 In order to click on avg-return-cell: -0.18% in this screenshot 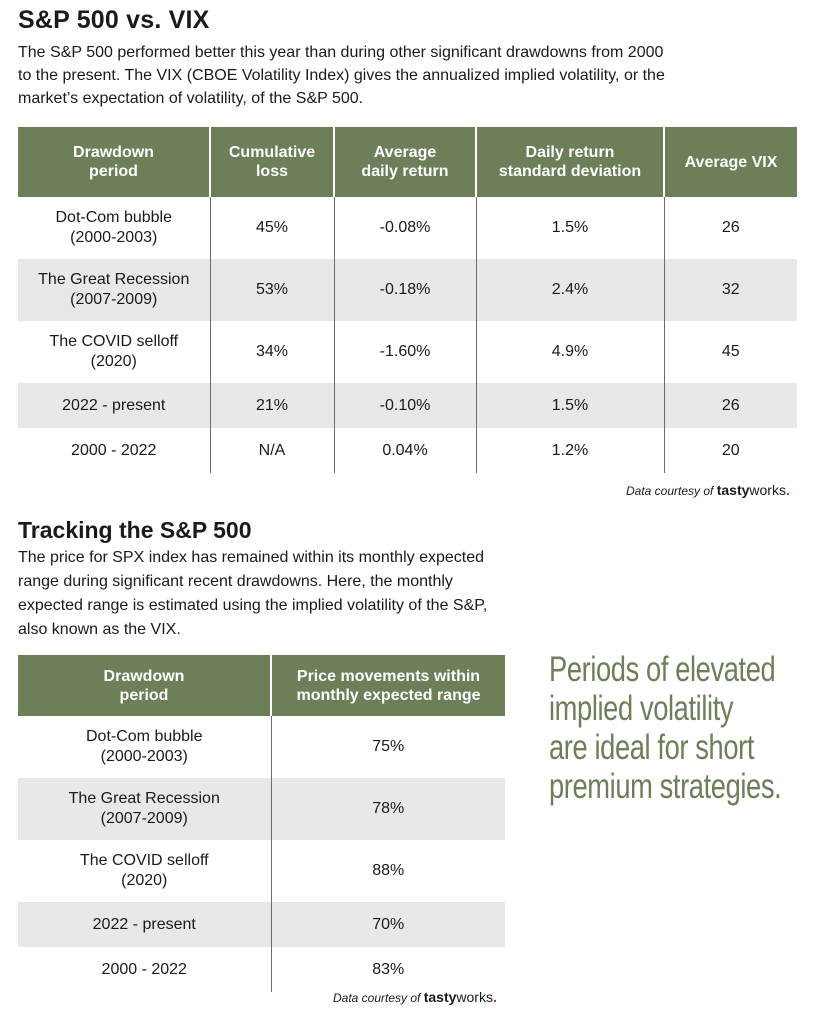, I will do `click(405, 290)`.